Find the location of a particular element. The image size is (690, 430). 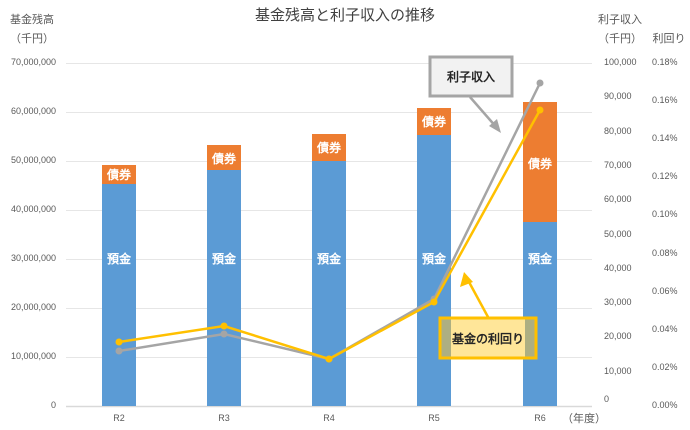

x-label-R5: R5 is located at coordinates (434, 418).